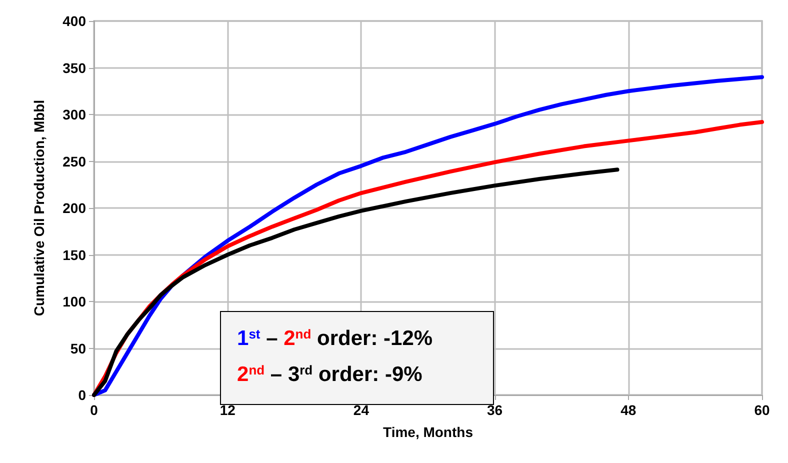  What do you see at coordinates (357, 358) in the screenshot?
I see `note-box: 1$^{st}$ – 2$^{nd}$ order: -12% 2$^{nd}$ – 3$^{rd}$ order: -9%` at bounding box center [357, 358].